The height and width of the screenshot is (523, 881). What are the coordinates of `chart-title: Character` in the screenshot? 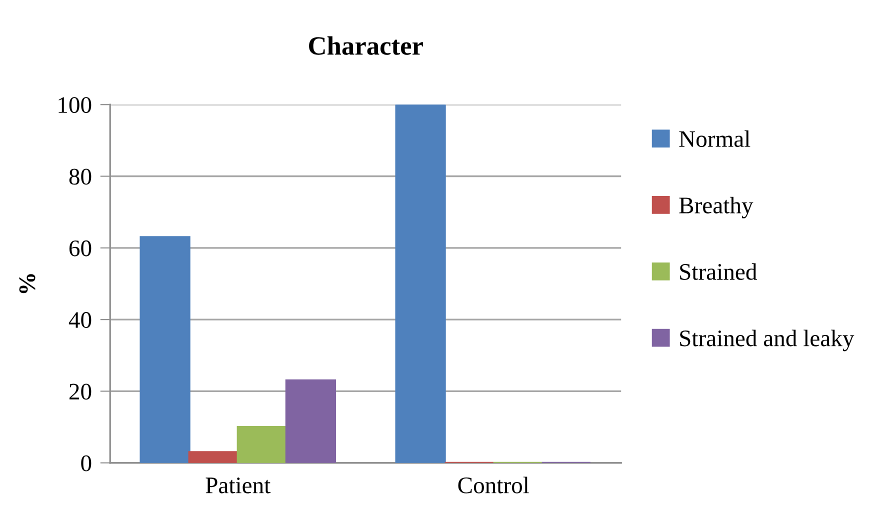 It's located at (366, 45).